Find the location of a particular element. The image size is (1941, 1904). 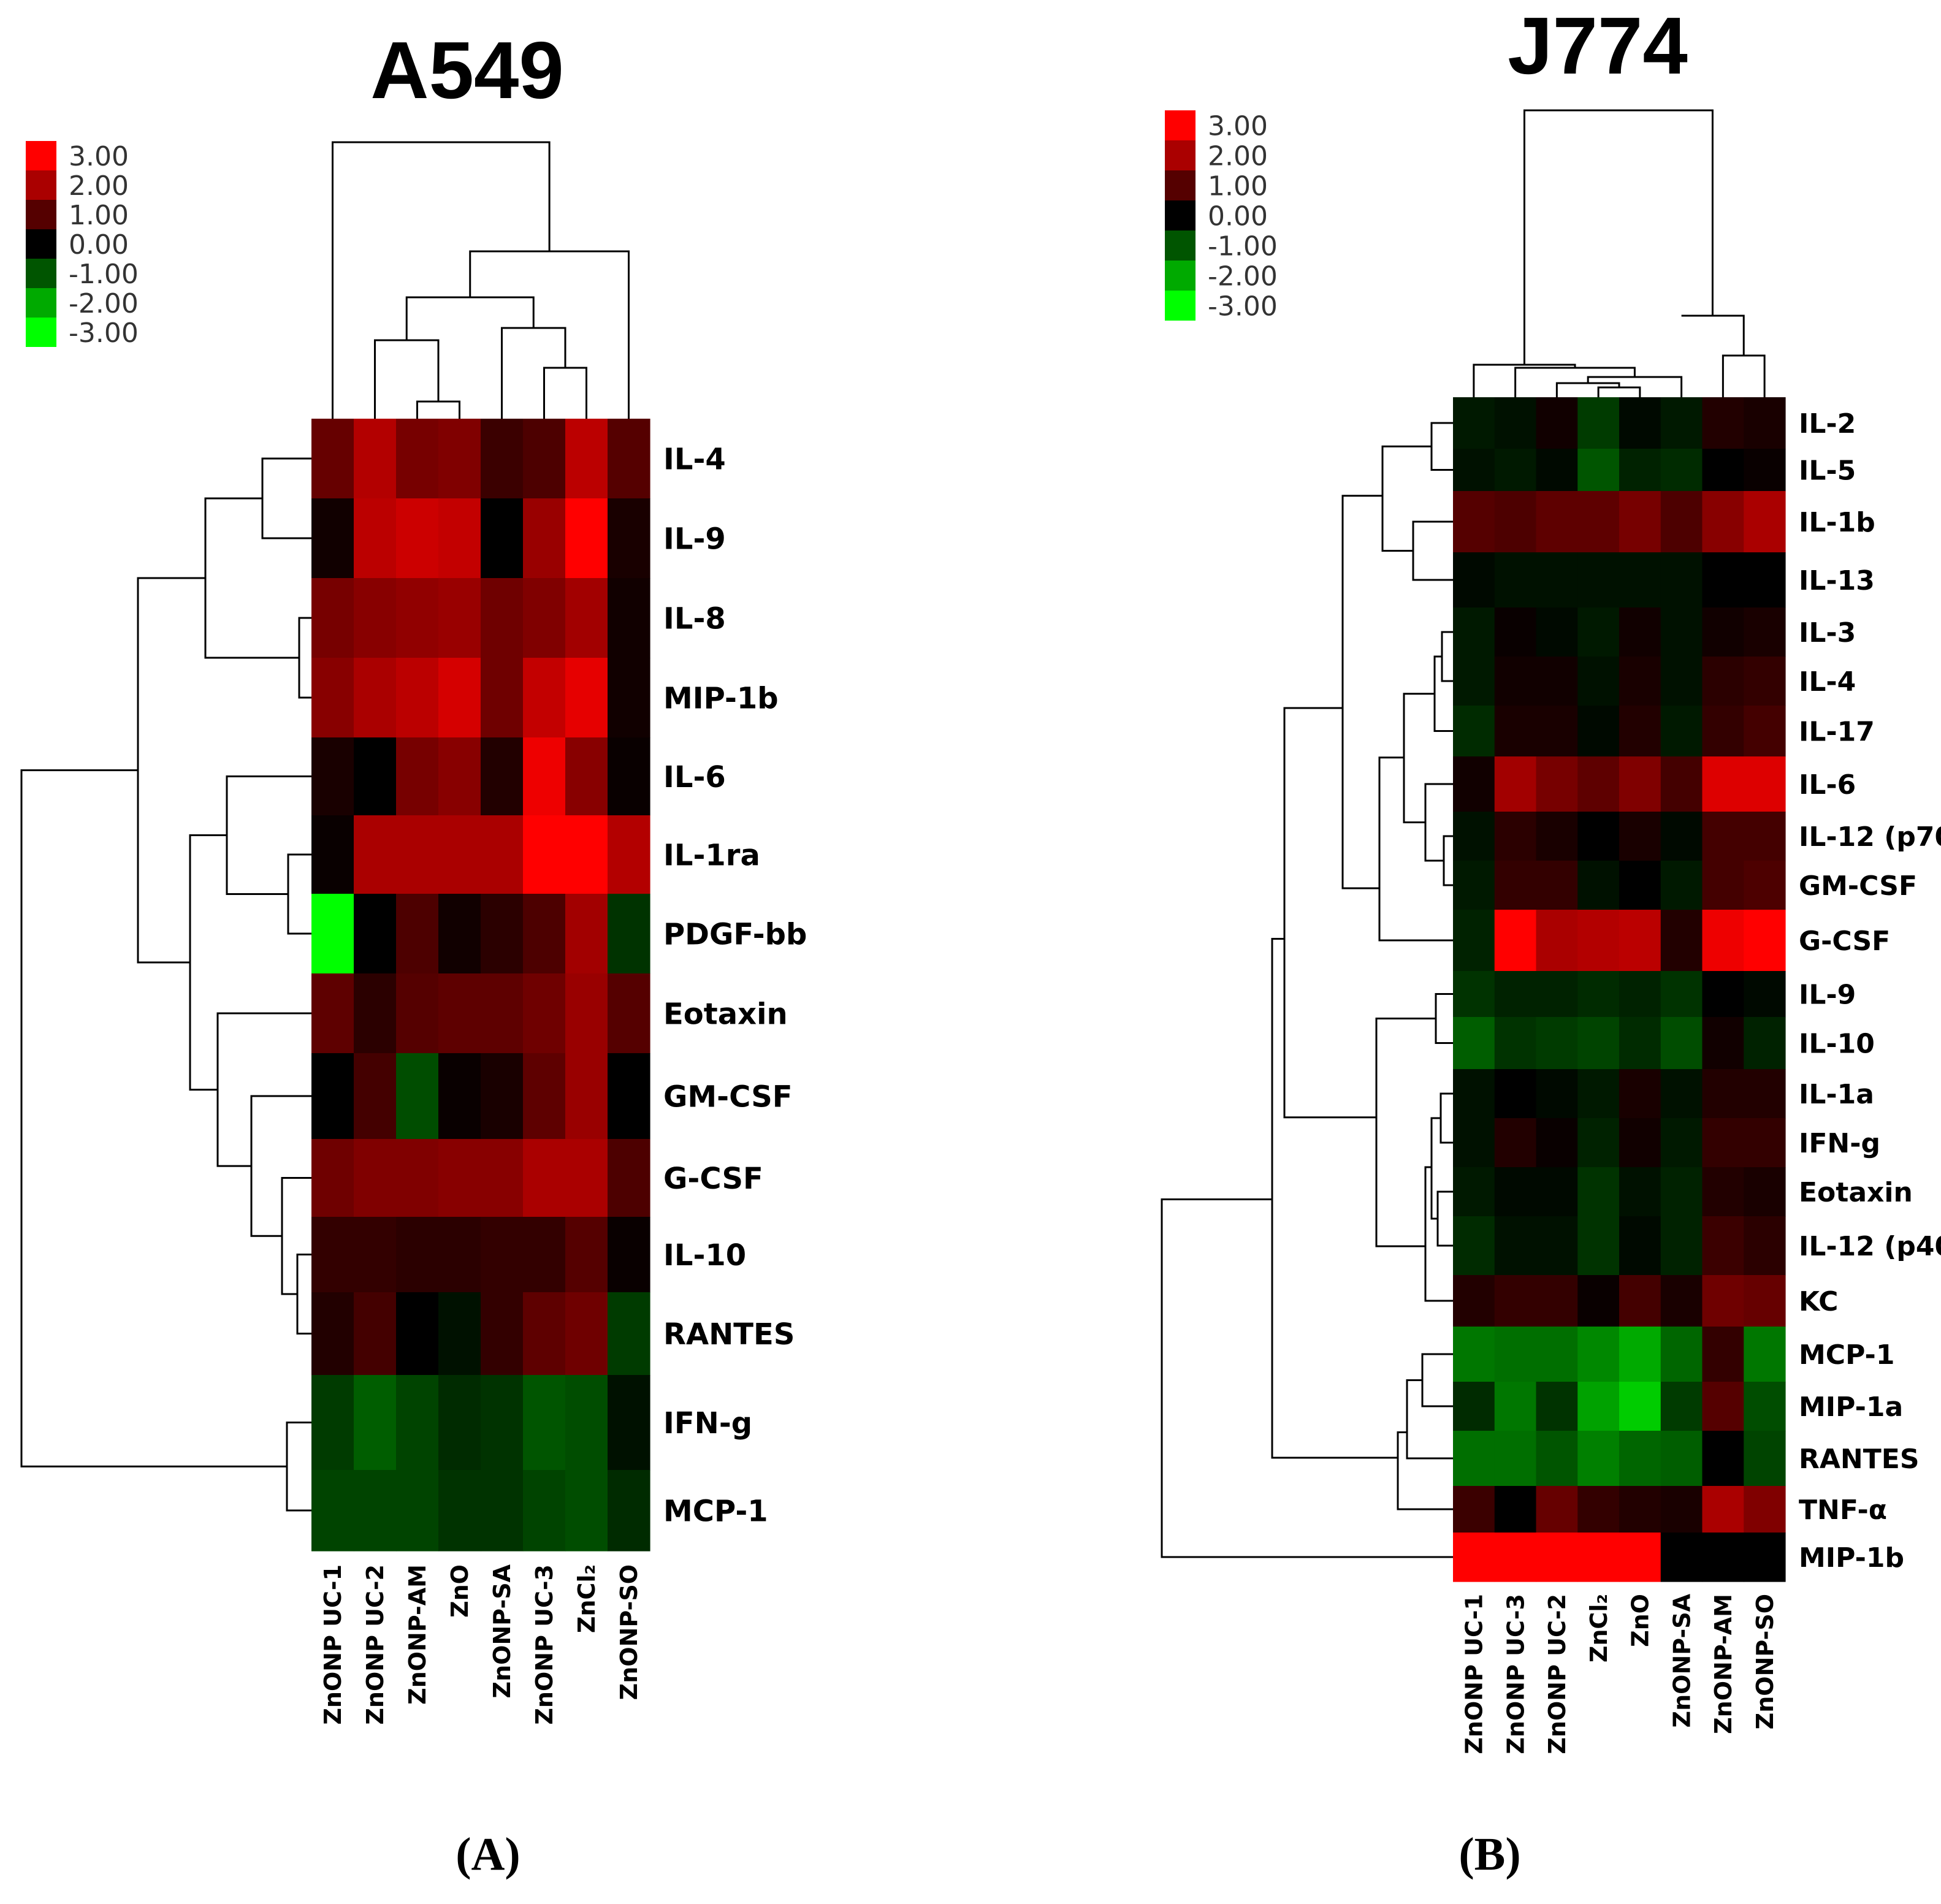

legend-value: 2.00 is located at coordinates (1238, 156).